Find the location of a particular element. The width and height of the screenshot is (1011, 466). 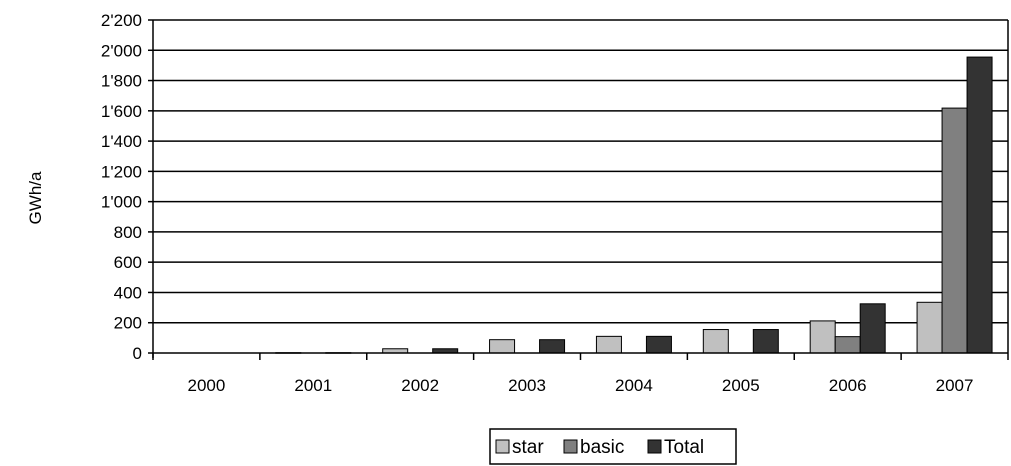

y-axis-title: GWh/a is located at coordinates (35, 197).